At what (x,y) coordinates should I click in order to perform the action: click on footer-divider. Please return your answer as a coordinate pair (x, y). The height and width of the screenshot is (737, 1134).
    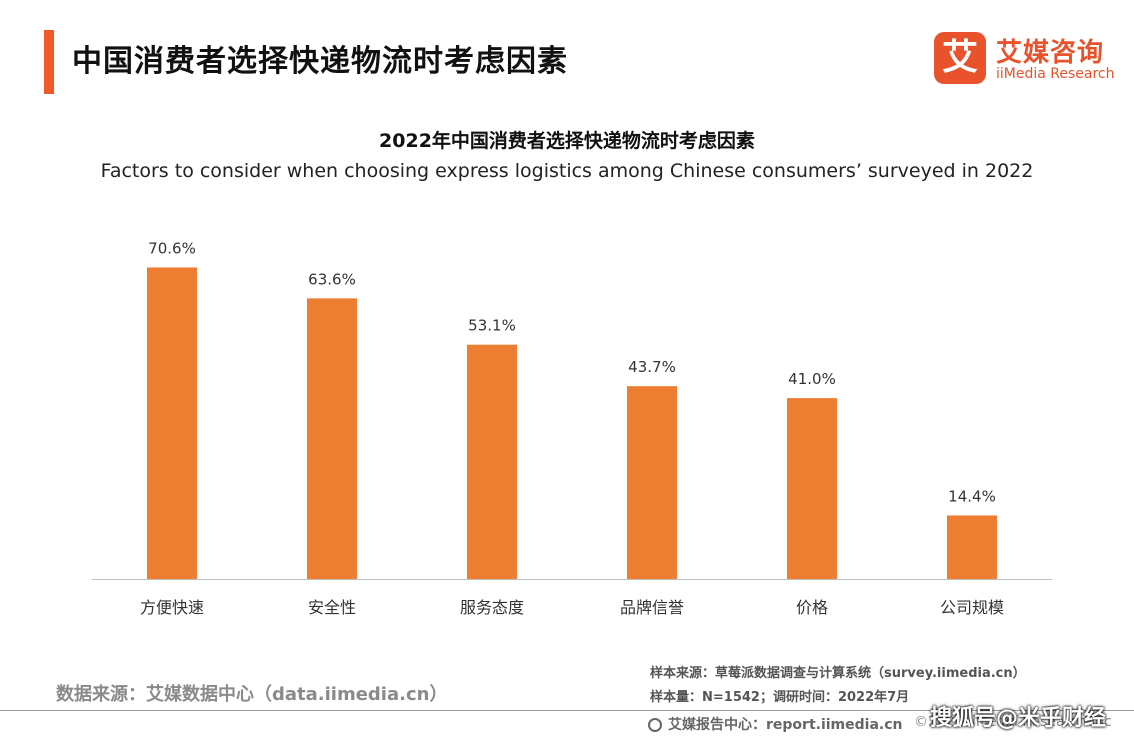
    Looking at the image, I should click on (567, 710).